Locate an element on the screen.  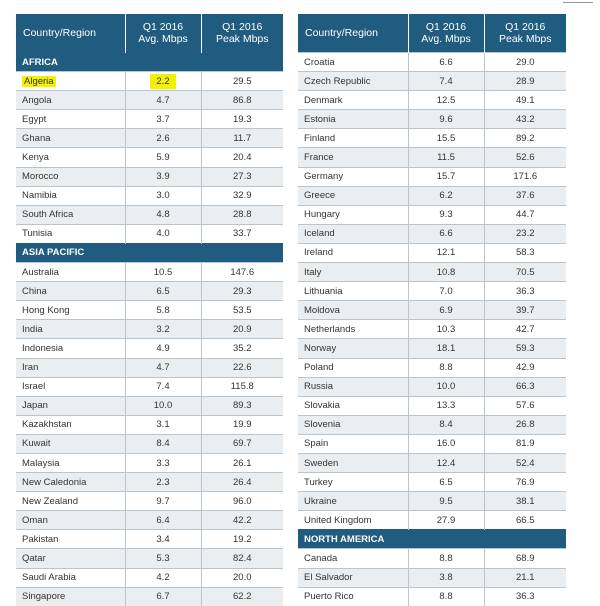
country-name: Slovenia is located at coordinates (322, 425).